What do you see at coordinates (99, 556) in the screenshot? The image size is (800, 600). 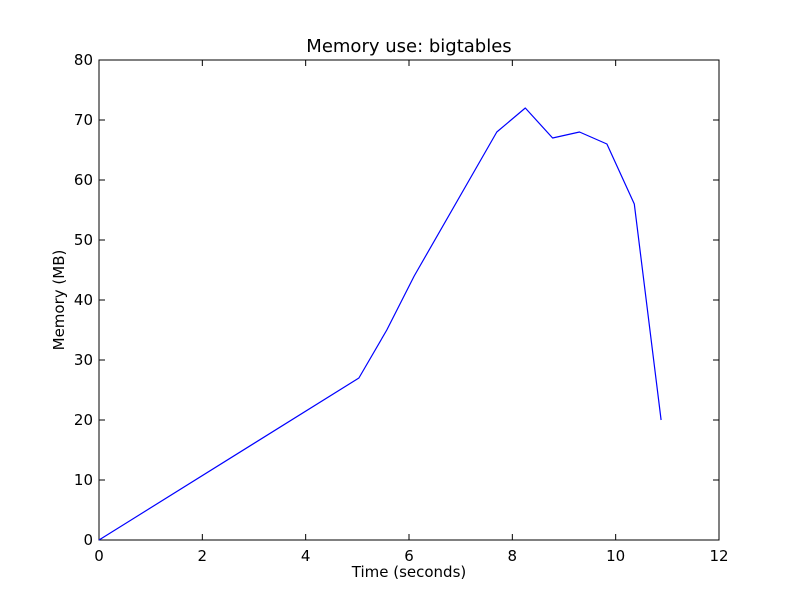 I see `x-tick-label: 0` at bounding box center [99, 556].